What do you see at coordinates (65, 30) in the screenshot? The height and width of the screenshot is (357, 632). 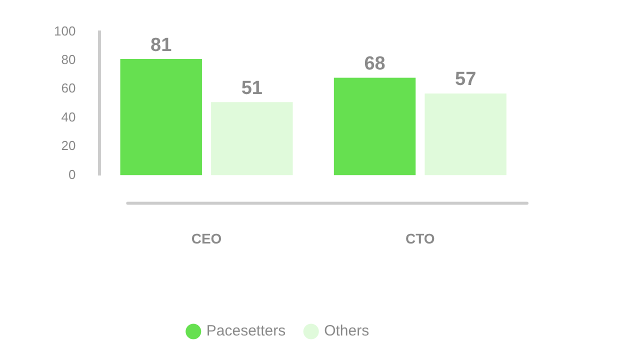 I see `y-tick-label: 100` at bounding box center [65, 30].